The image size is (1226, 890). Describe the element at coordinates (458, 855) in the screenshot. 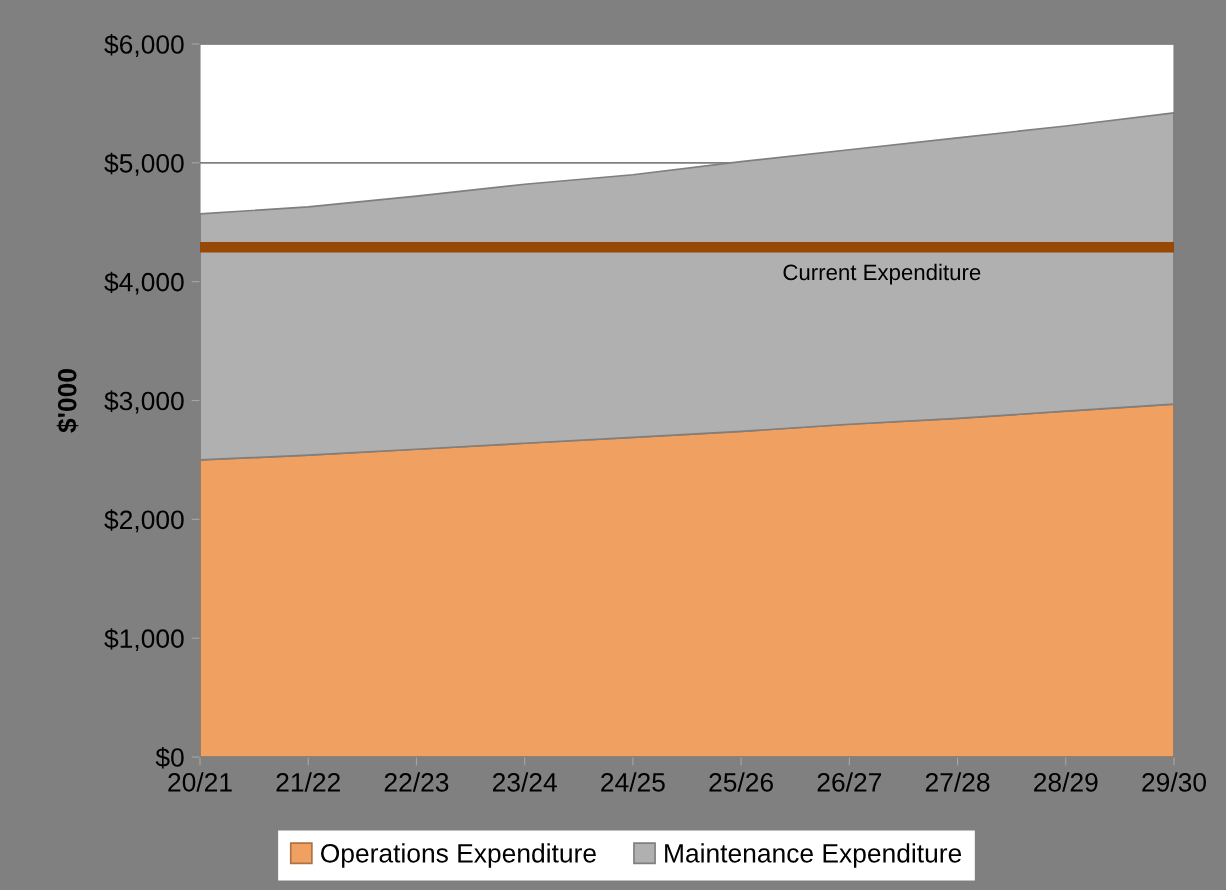

I see `legend-label: Operations Expenditure` at that location.